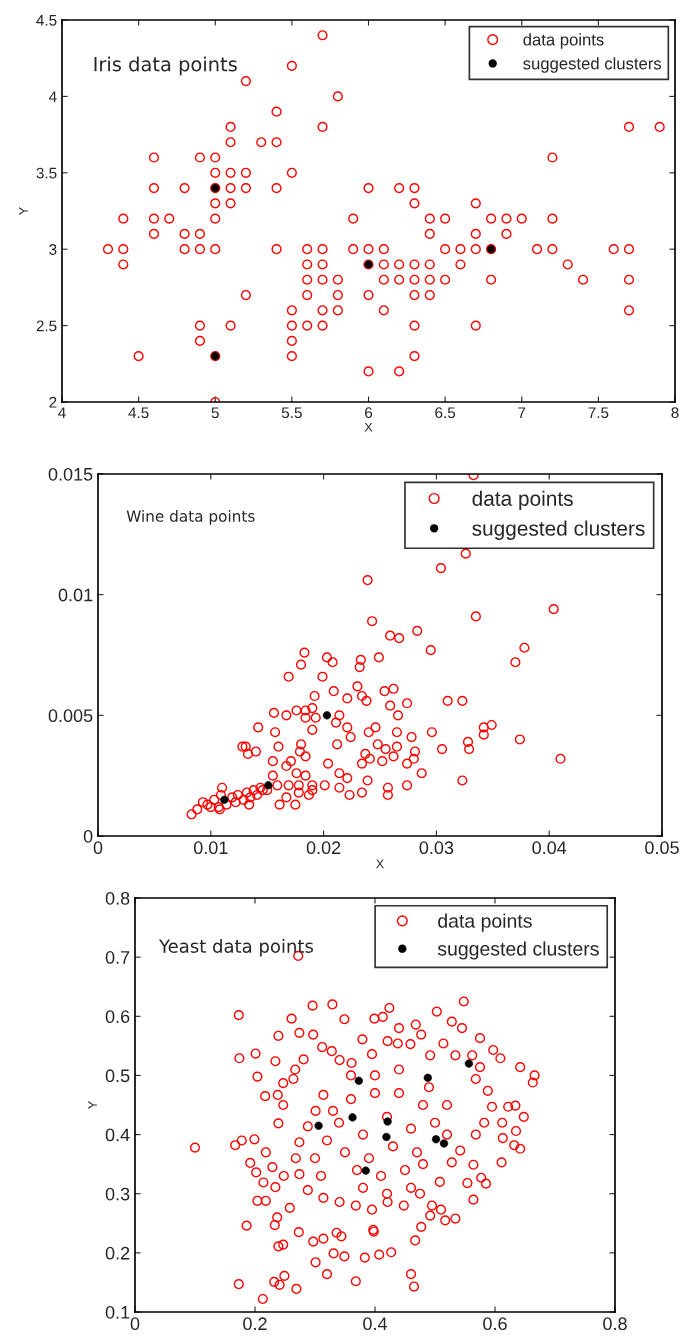  What do you see at coordinates (117, 1194) in the screenshot?
I see `y-tick-label: 0.3` at bounding box center [117, 1194].